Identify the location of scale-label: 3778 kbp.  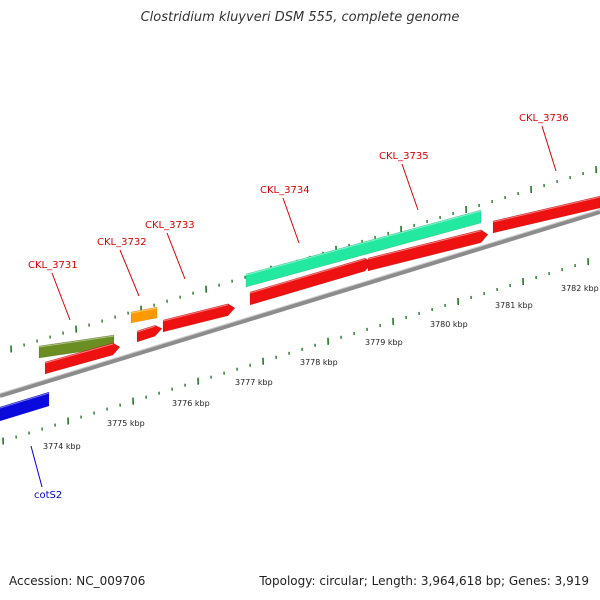
(319, 362).